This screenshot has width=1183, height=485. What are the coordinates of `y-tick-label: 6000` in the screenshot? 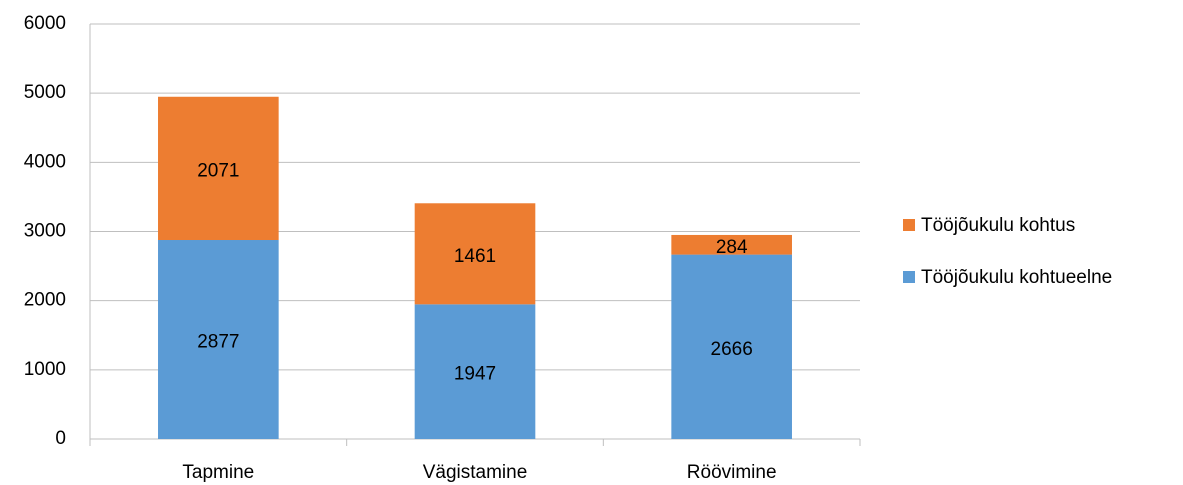 It's located at (45, 23).